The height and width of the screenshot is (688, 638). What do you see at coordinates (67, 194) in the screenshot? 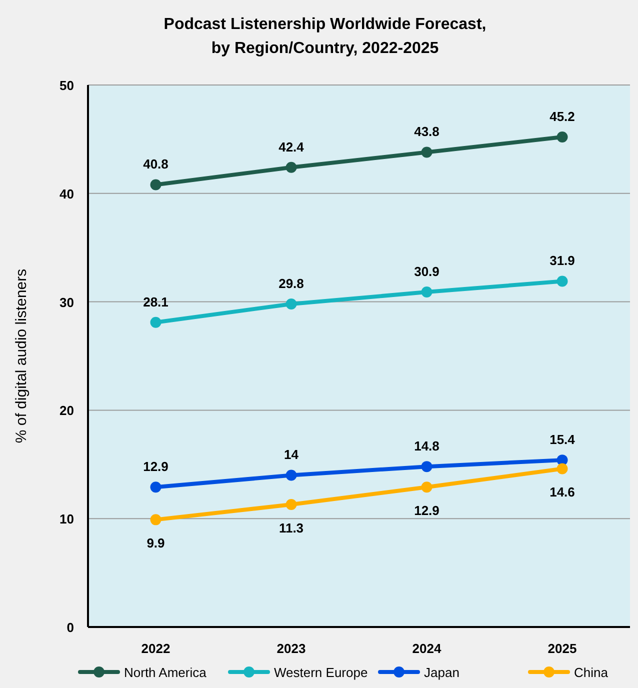
I see `y-tick-label: 40` at bounding box center [67, 194].